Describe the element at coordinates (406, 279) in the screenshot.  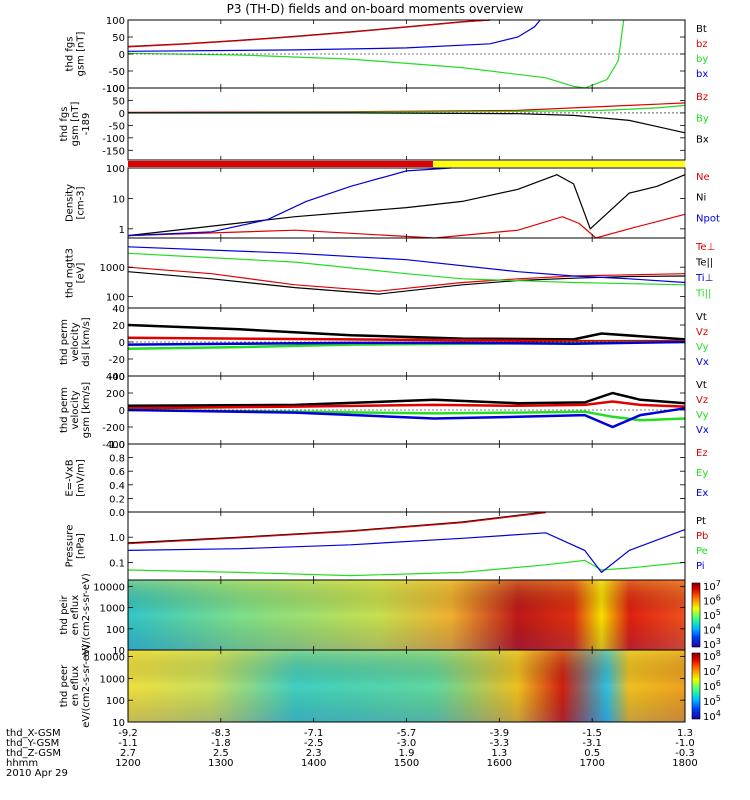
I see `series-te` at that location.